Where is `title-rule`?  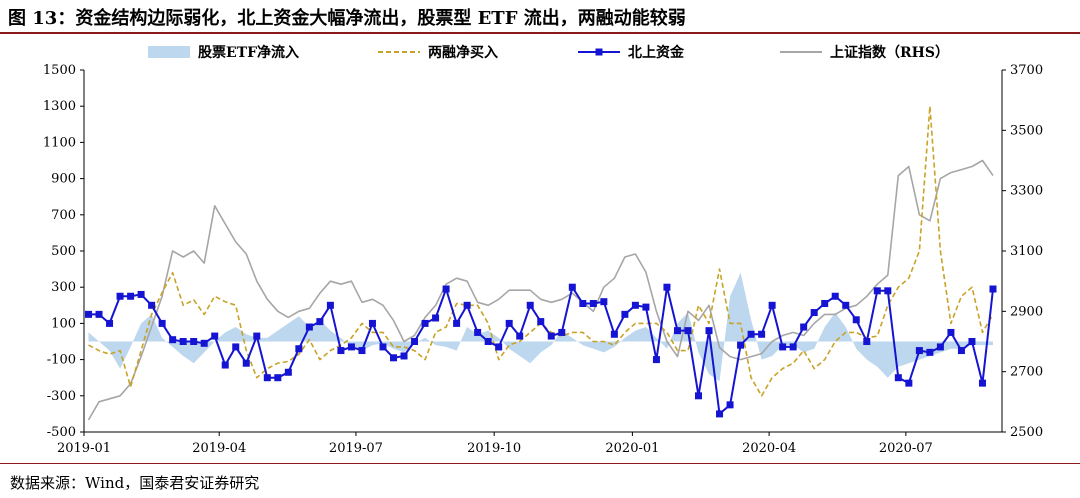
title-rule is located at coordinates (540, 33).